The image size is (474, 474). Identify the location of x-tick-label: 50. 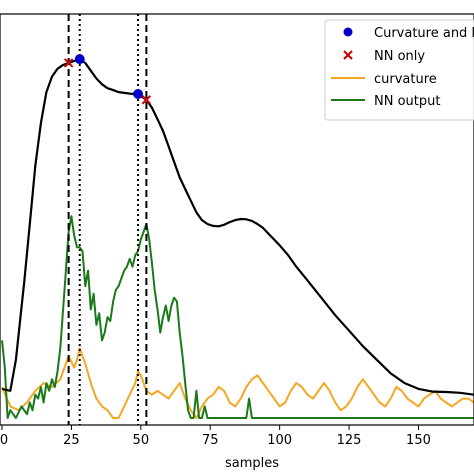
(141, 440).